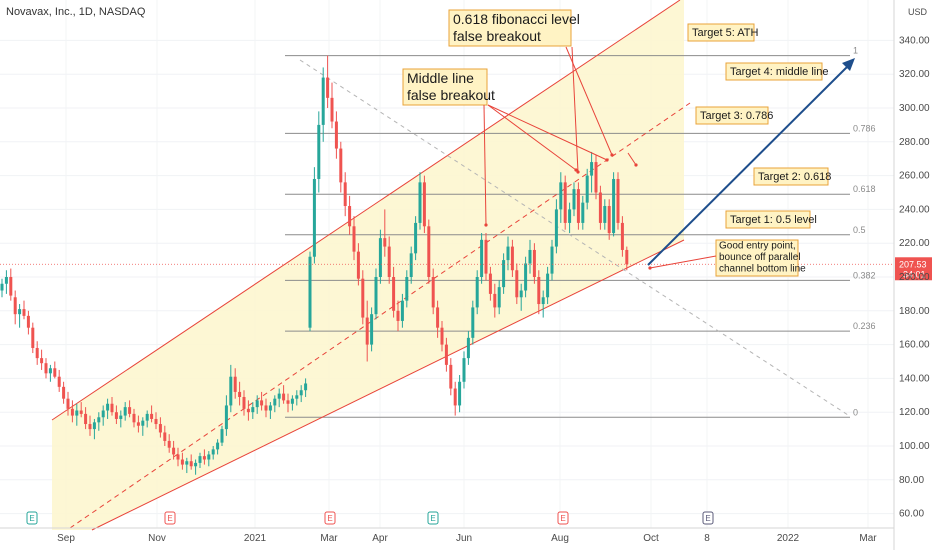  I want to click on projection-arrow, so click(750, 163).